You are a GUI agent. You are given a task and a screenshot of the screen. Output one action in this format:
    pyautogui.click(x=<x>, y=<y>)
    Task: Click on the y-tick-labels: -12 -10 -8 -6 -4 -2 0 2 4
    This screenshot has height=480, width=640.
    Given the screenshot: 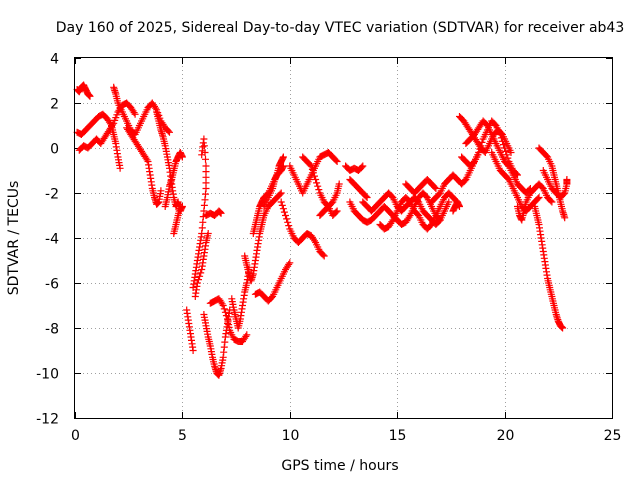 What is the action you would take?
    pyautogui.click(x=47, y=240)
    